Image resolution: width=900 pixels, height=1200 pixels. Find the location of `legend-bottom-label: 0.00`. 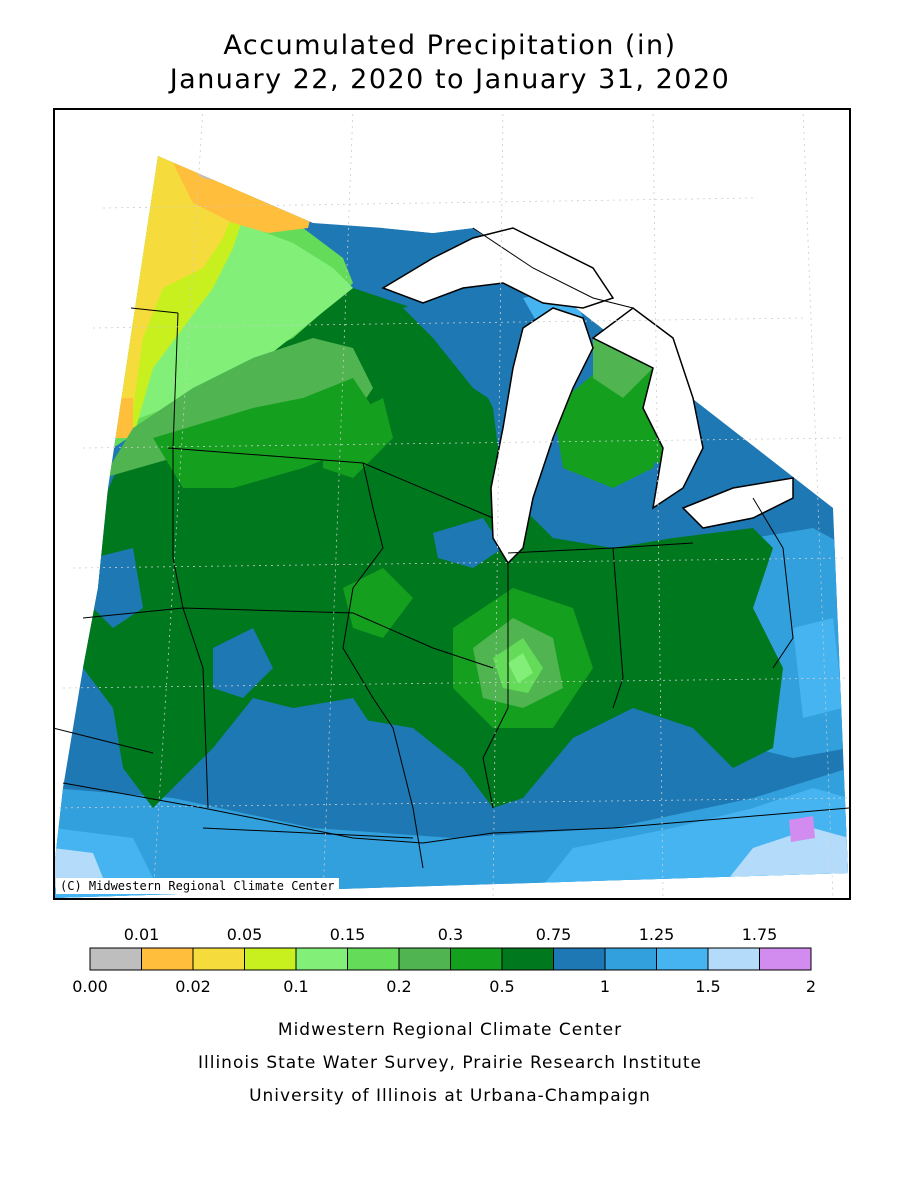

legend-bottom-label: 0.00 is located at coordinates (90, 986).